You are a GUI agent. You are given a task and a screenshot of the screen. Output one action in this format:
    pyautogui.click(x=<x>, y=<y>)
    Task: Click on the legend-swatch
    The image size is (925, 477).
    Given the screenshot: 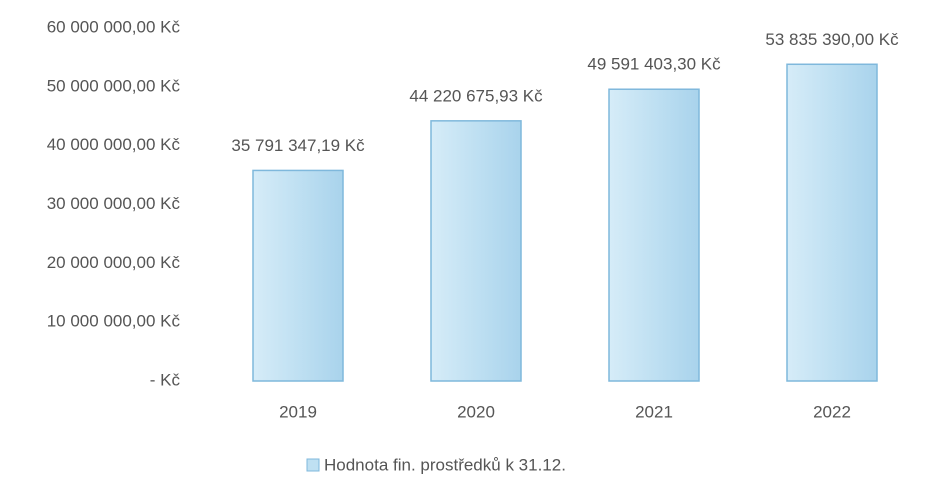 What is the action you would take?
    pyautogui.click(x=313, y=465)
    